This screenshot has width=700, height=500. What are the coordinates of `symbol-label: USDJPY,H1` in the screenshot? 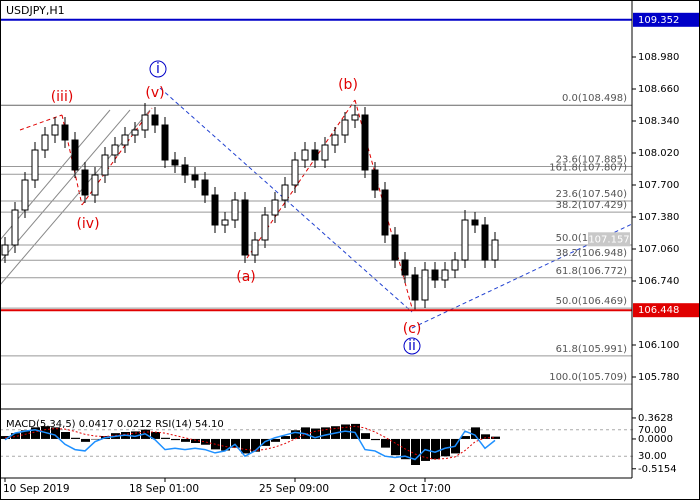 It's located at (35, 10).